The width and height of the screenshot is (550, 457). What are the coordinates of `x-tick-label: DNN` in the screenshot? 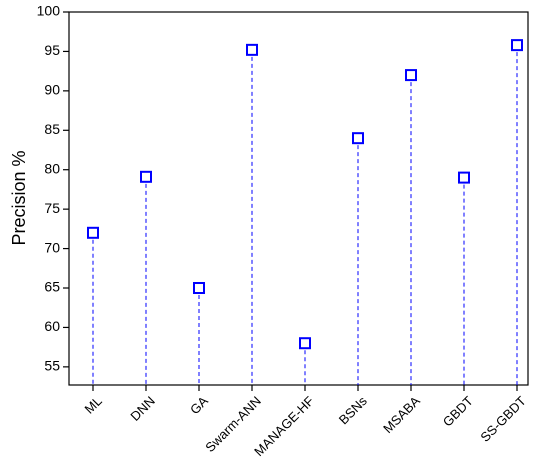 It's located at (142, 408).